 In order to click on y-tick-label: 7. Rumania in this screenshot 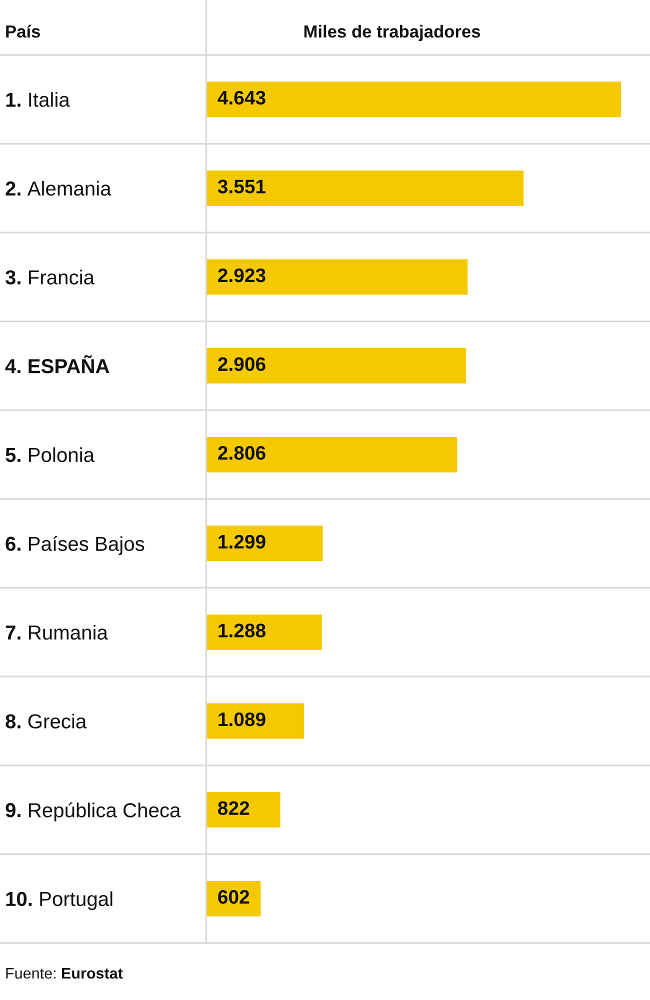, I will do `click(57, 632)`.